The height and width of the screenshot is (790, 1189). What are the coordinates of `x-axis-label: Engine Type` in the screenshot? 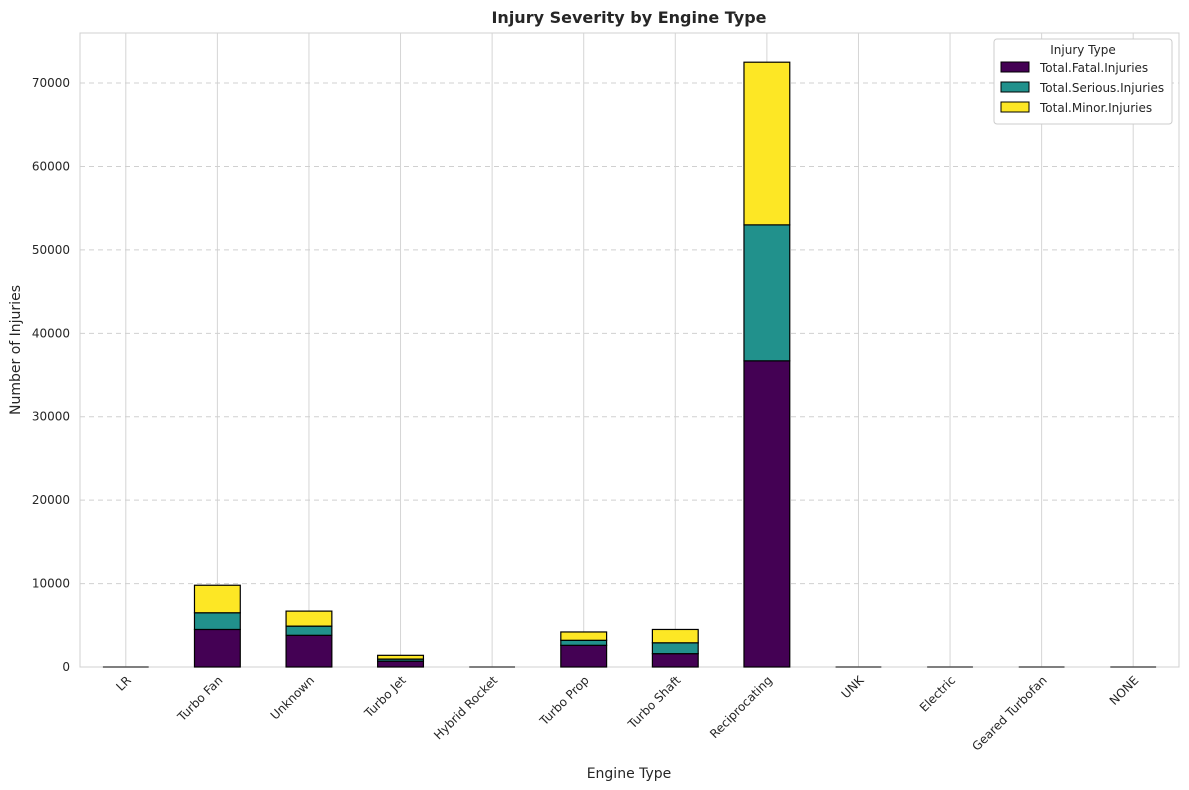 It's located at (629, 774).